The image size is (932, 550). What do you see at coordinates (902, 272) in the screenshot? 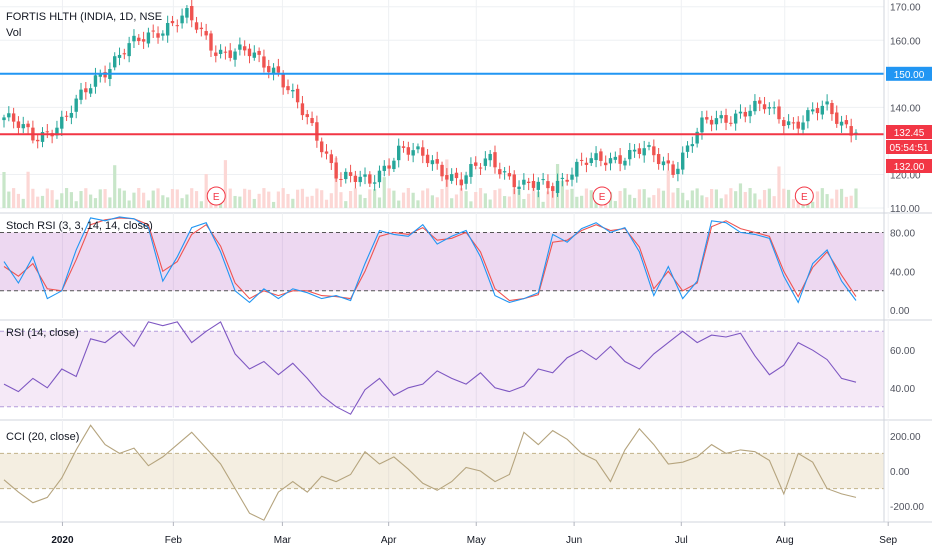
I see `osc-tick-label: 40.00` at bounding box center [902, 272].